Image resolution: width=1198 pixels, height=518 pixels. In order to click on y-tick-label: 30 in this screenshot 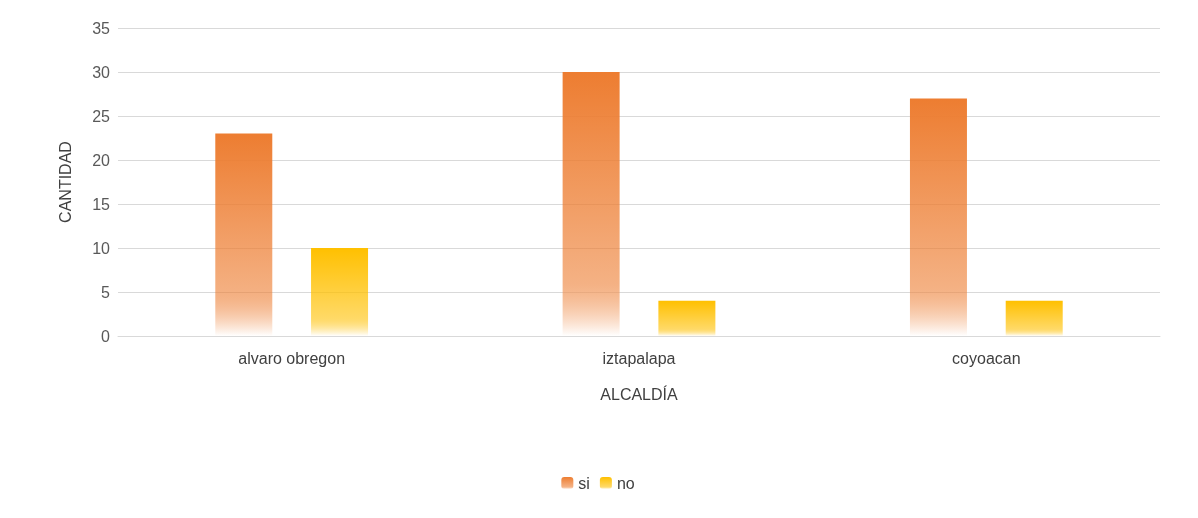, I will do `click(101, 72)`.